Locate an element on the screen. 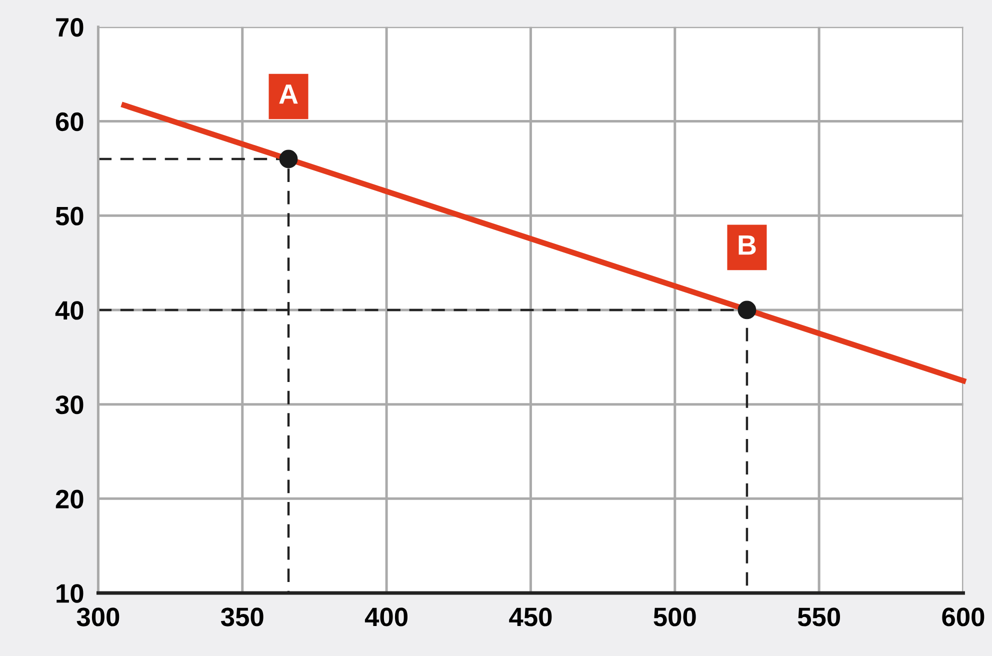 This screenshot has width=992, height=656. x-tick-label: 400 is located at coordinates (386, 617).